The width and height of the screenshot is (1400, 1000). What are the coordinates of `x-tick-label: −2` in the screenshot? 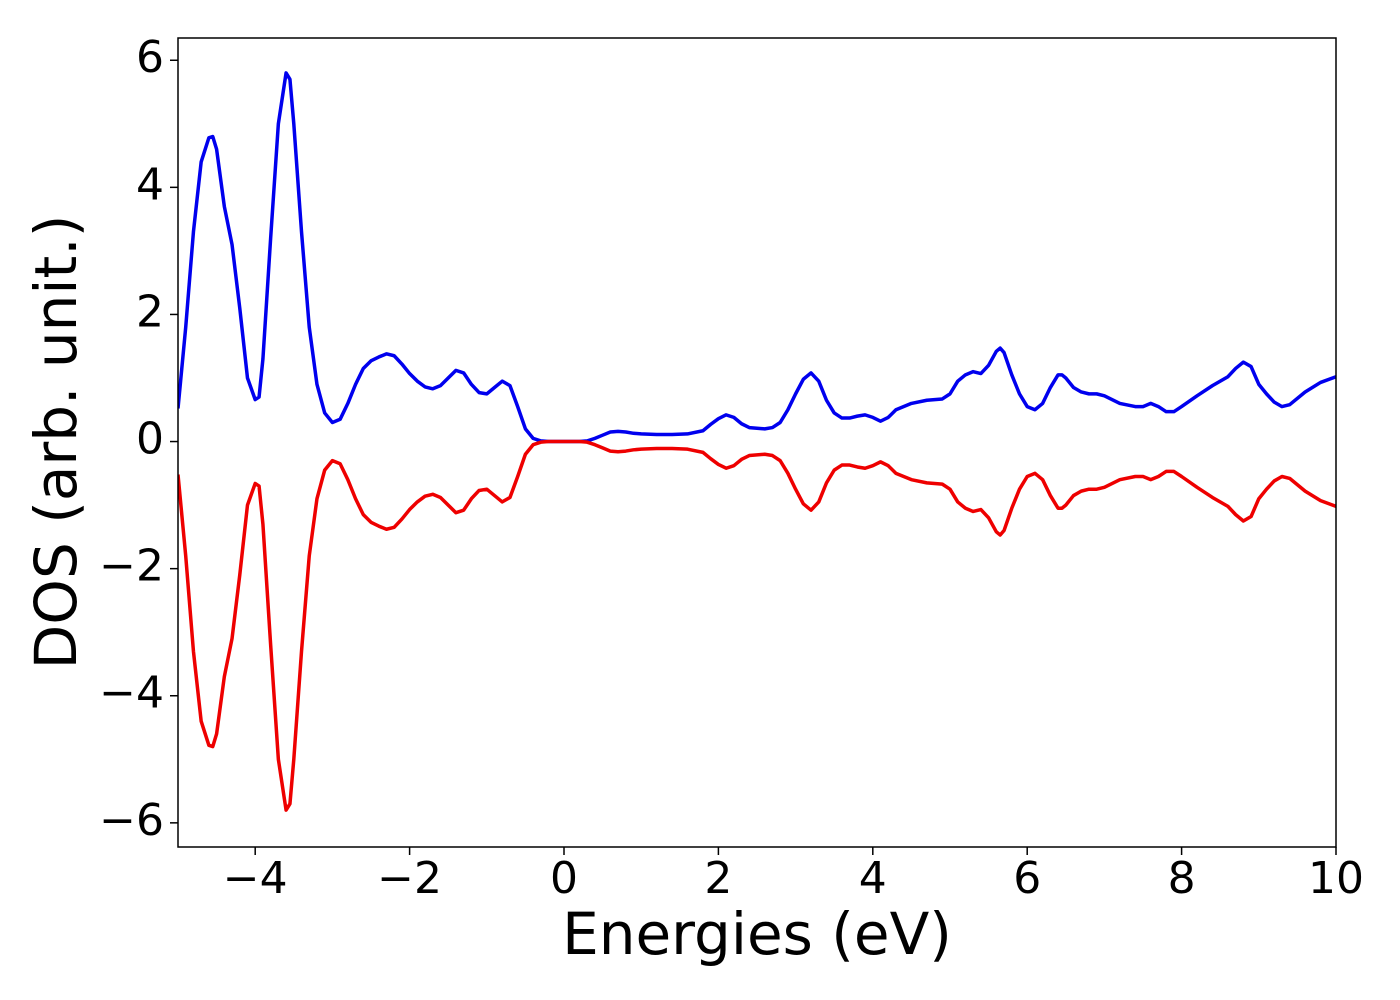 It's located at (409, 878).